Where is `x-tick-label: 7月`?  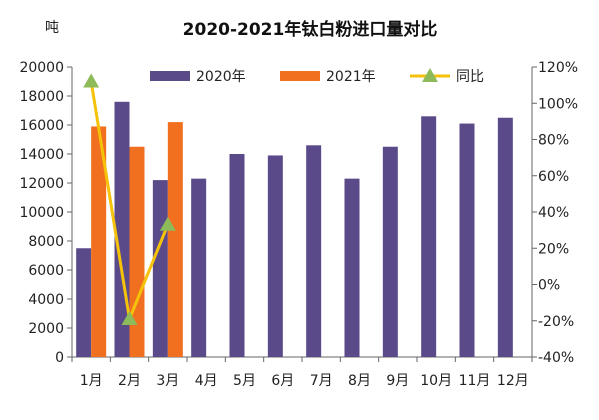
x-tick-label: 7月 is located at coordinates (321, 381).